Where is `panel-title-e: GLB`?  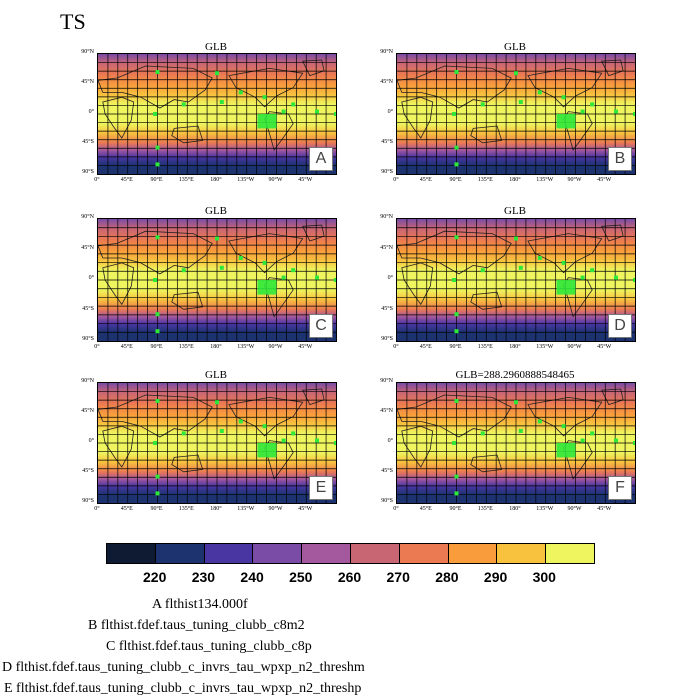 panel-title-e: GLB is located at coordinates (216, 375).